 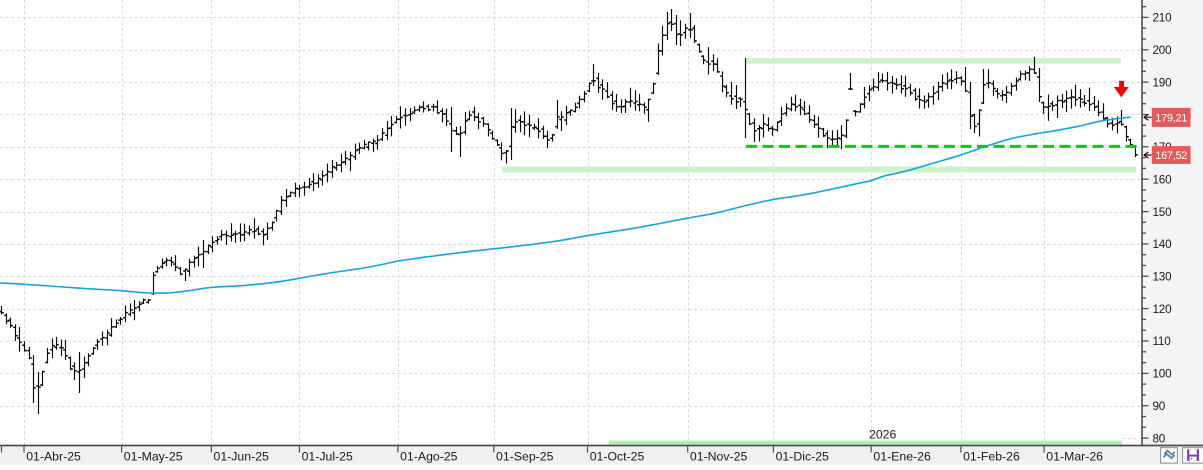 What do you see at coordinates (802, 457) in the screenshot?
I see `svg-text: 01-Dic-25` at bounding box center [802, 457].